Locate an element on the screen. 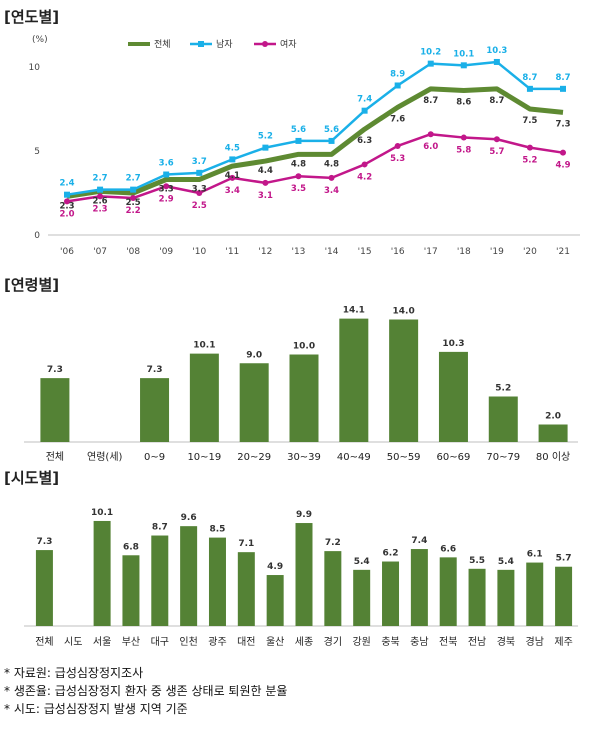 The height and width of the screenshot is (736, 614). bar-value-label: 8.5 is located at coordinates (217, 530).